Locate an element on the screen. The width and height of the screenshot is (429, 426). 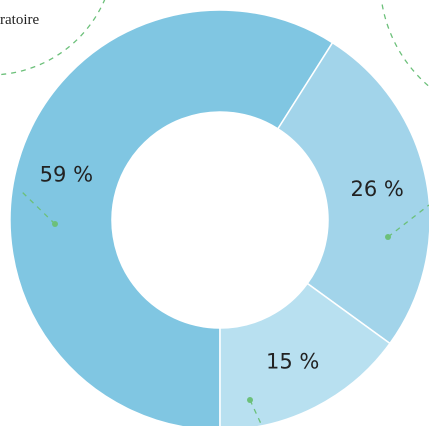
value-label: 26 % is located at coordinates (376, 189).